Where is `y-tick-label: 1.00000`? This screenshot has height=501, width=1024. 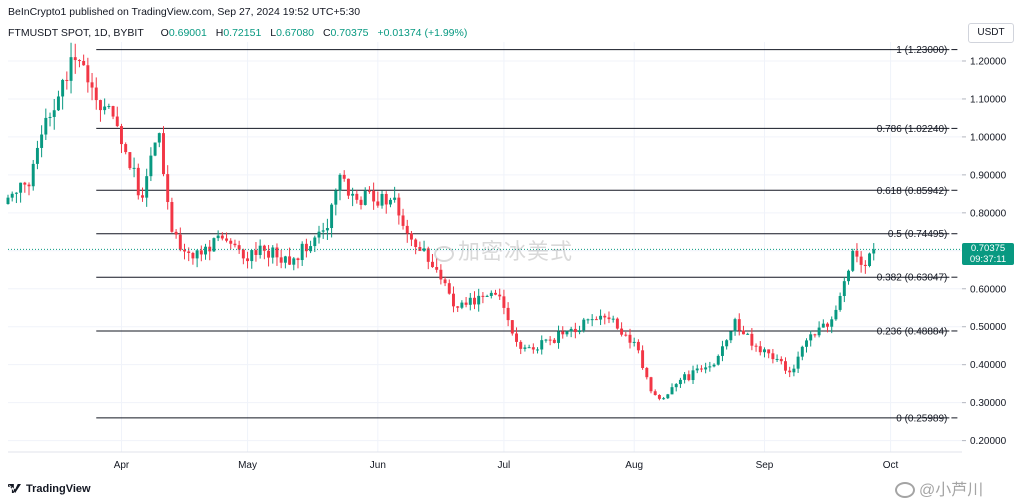
y-tick-label: 1.00000 is located at coordinates (988, 137).